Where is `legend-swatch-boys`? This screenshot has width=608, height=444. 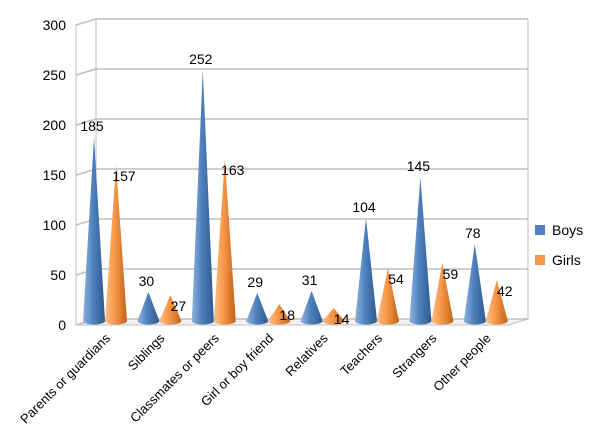 legend-swatch-boys is located at coordinates (540, 230).